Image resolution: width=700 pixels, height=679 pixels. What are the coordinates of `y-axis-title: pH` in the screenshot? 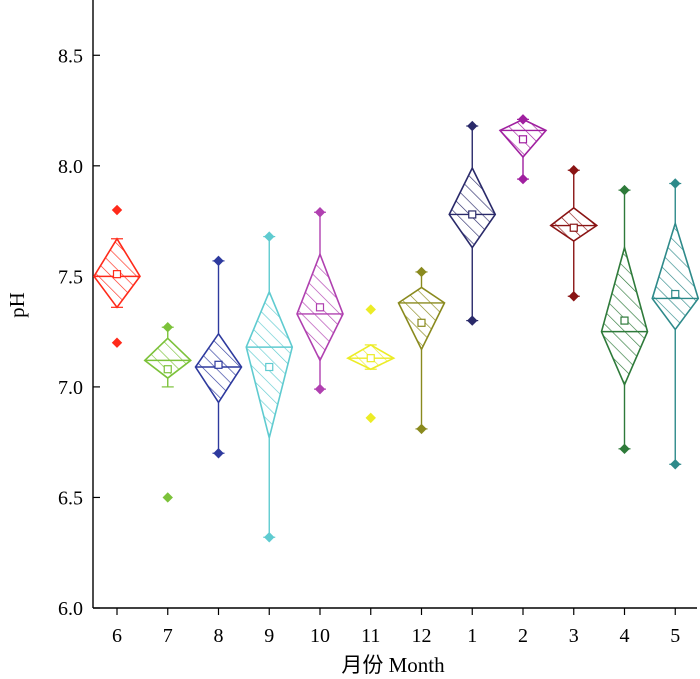 It's located at (17, 305).